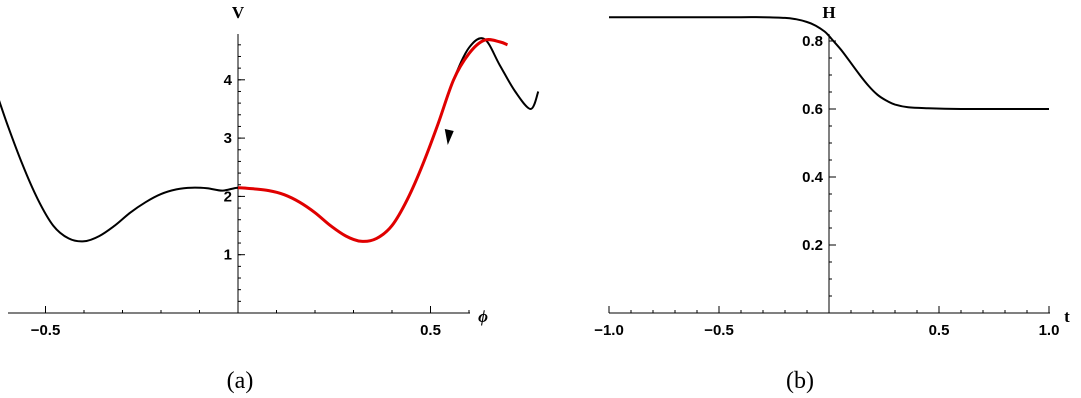 The width and height of the screenshot is (1081, 398). What do you see at coordinates (609, 330) in the screenshot?
I see `x-tick-label: −1.0` at bounding box center [609, 330].